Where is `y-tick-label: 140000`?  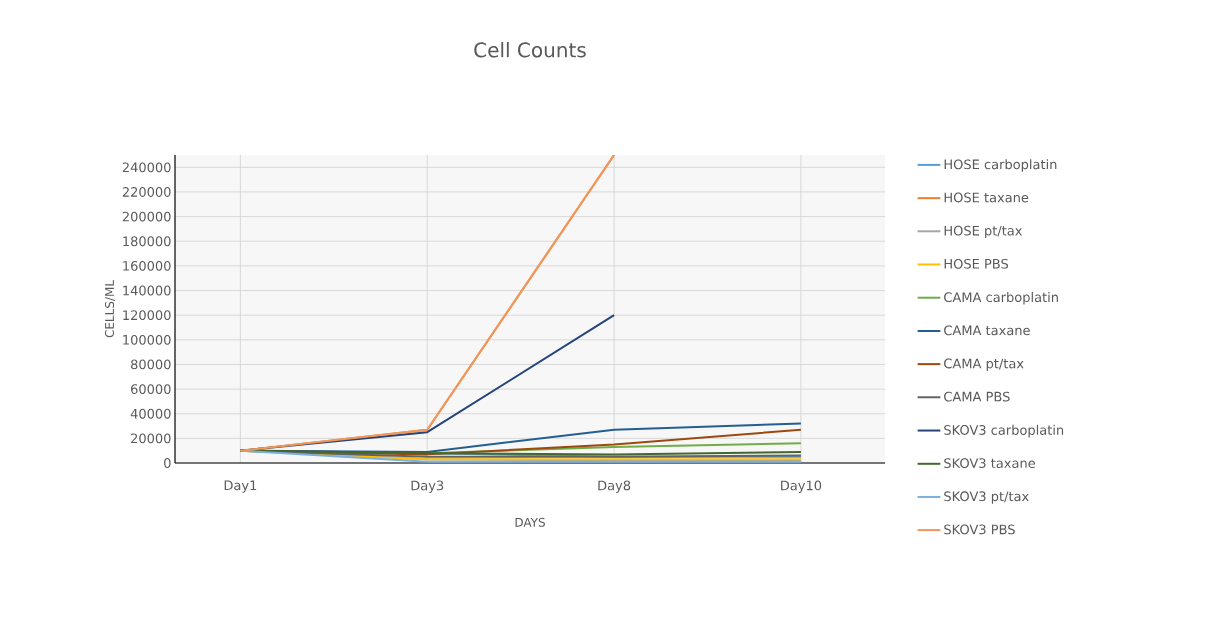 y-tick-label: 140000 is located at coordinates (147, 290).